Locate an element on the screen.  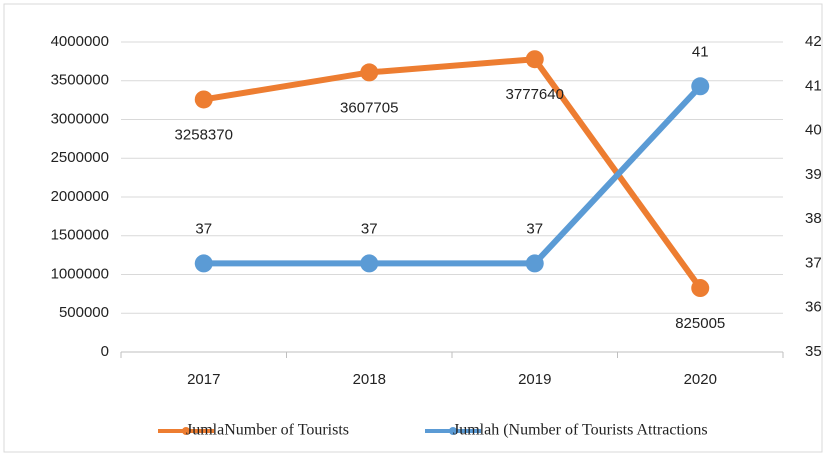
y-tick-label: 1000000 is located at coordinates (80, 273).